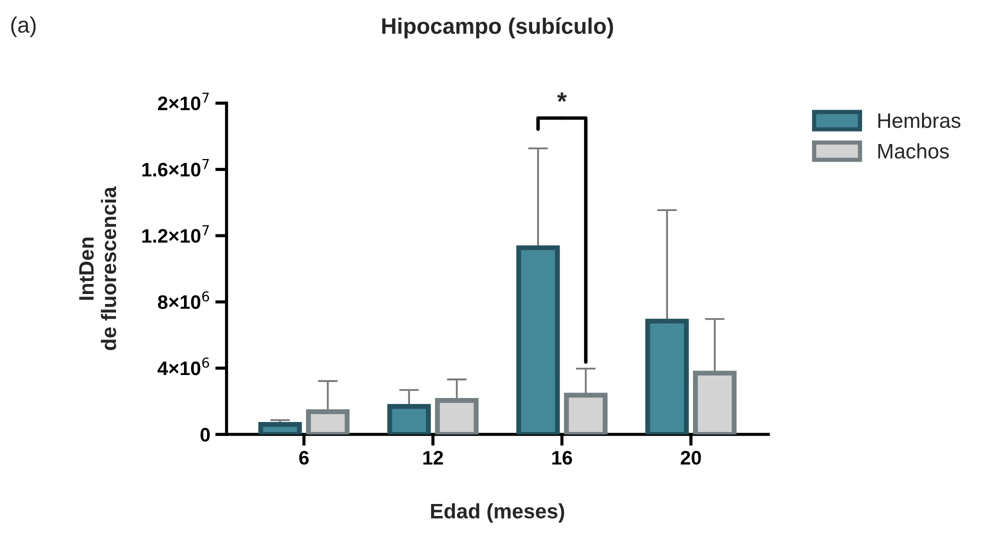 Image resolution: width=985 pixels, height=543 pixels. Describe the element at coordinates (184, 367) in the screenshot. I see `y-tick-label: 4×10$^{6}$` at that location.